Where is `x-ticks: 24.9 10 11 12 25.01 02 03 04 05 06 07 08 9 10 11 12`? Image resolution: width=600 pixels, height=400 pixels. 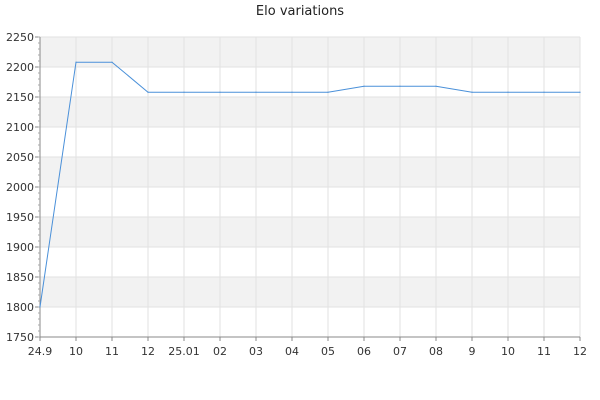 x-ticks: 24.9 10 11 12 25.01 02 03 04 05 06 07 08 9 10 11 12 is located at coordinates (307, 347).